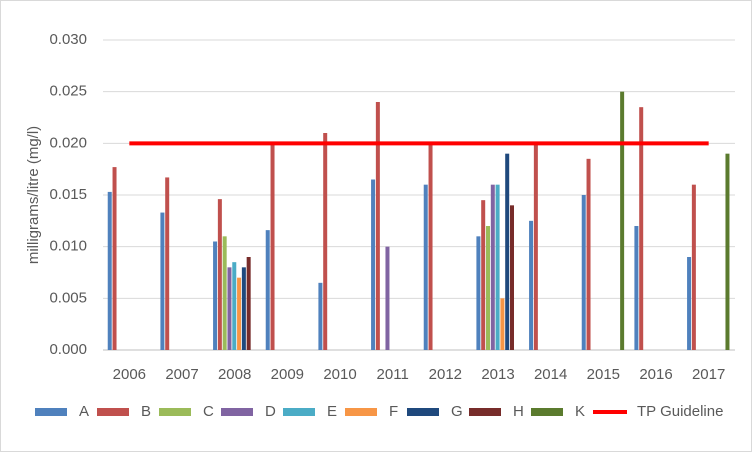 The image size is (752, 457). What do you see at coordinates (84, 411) in the screenshot?
I see `legend-label: A` at bounding box center [84, 411].